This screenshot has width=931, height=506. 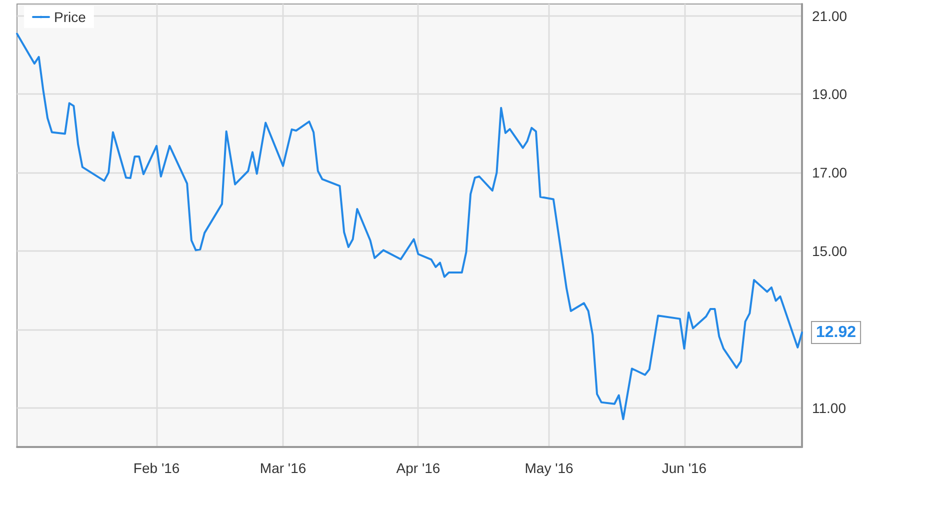 What do you see at coordinates (418, 468) in the screenshot?
I see `x-tick-label: Apr '16` at bounding box center [418, 468].